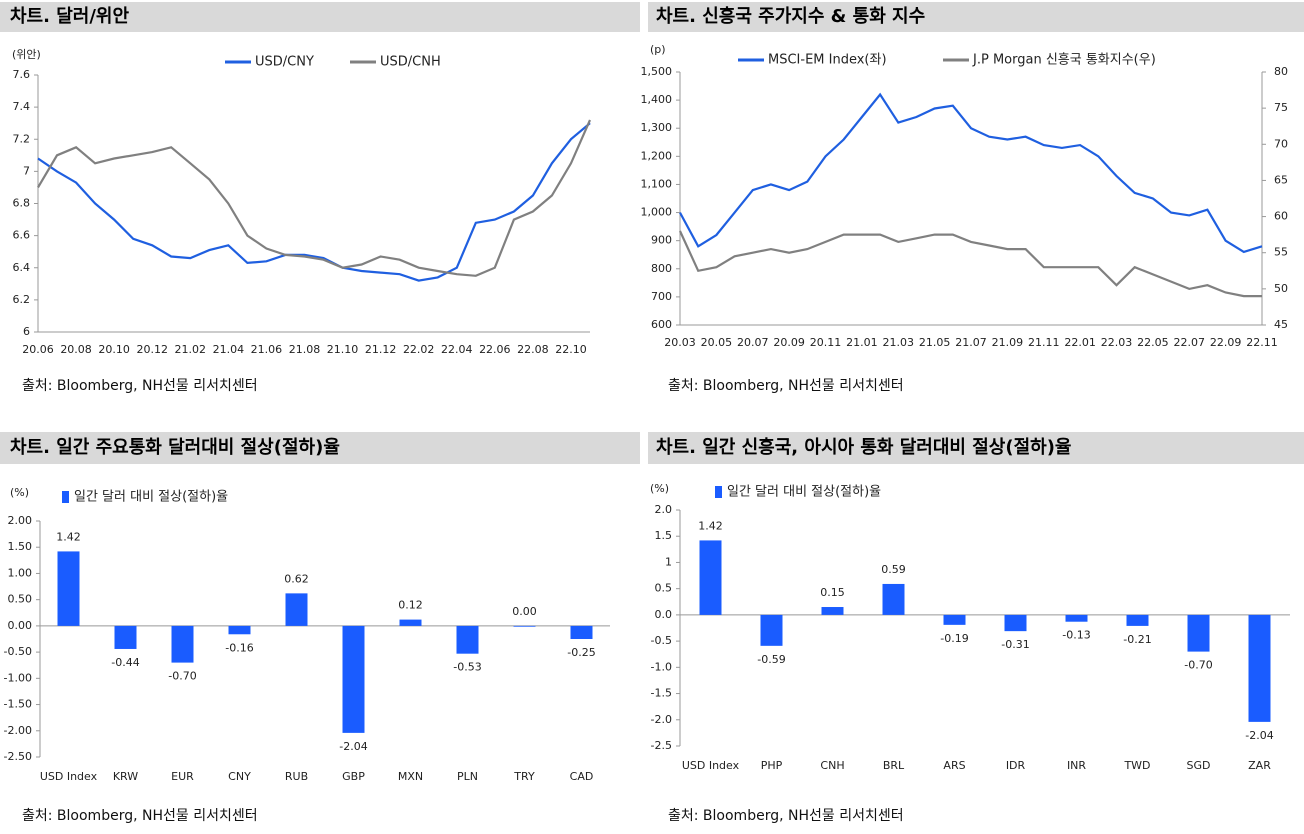  I want to click on x-tick-label: CNY, so click(239, 776).